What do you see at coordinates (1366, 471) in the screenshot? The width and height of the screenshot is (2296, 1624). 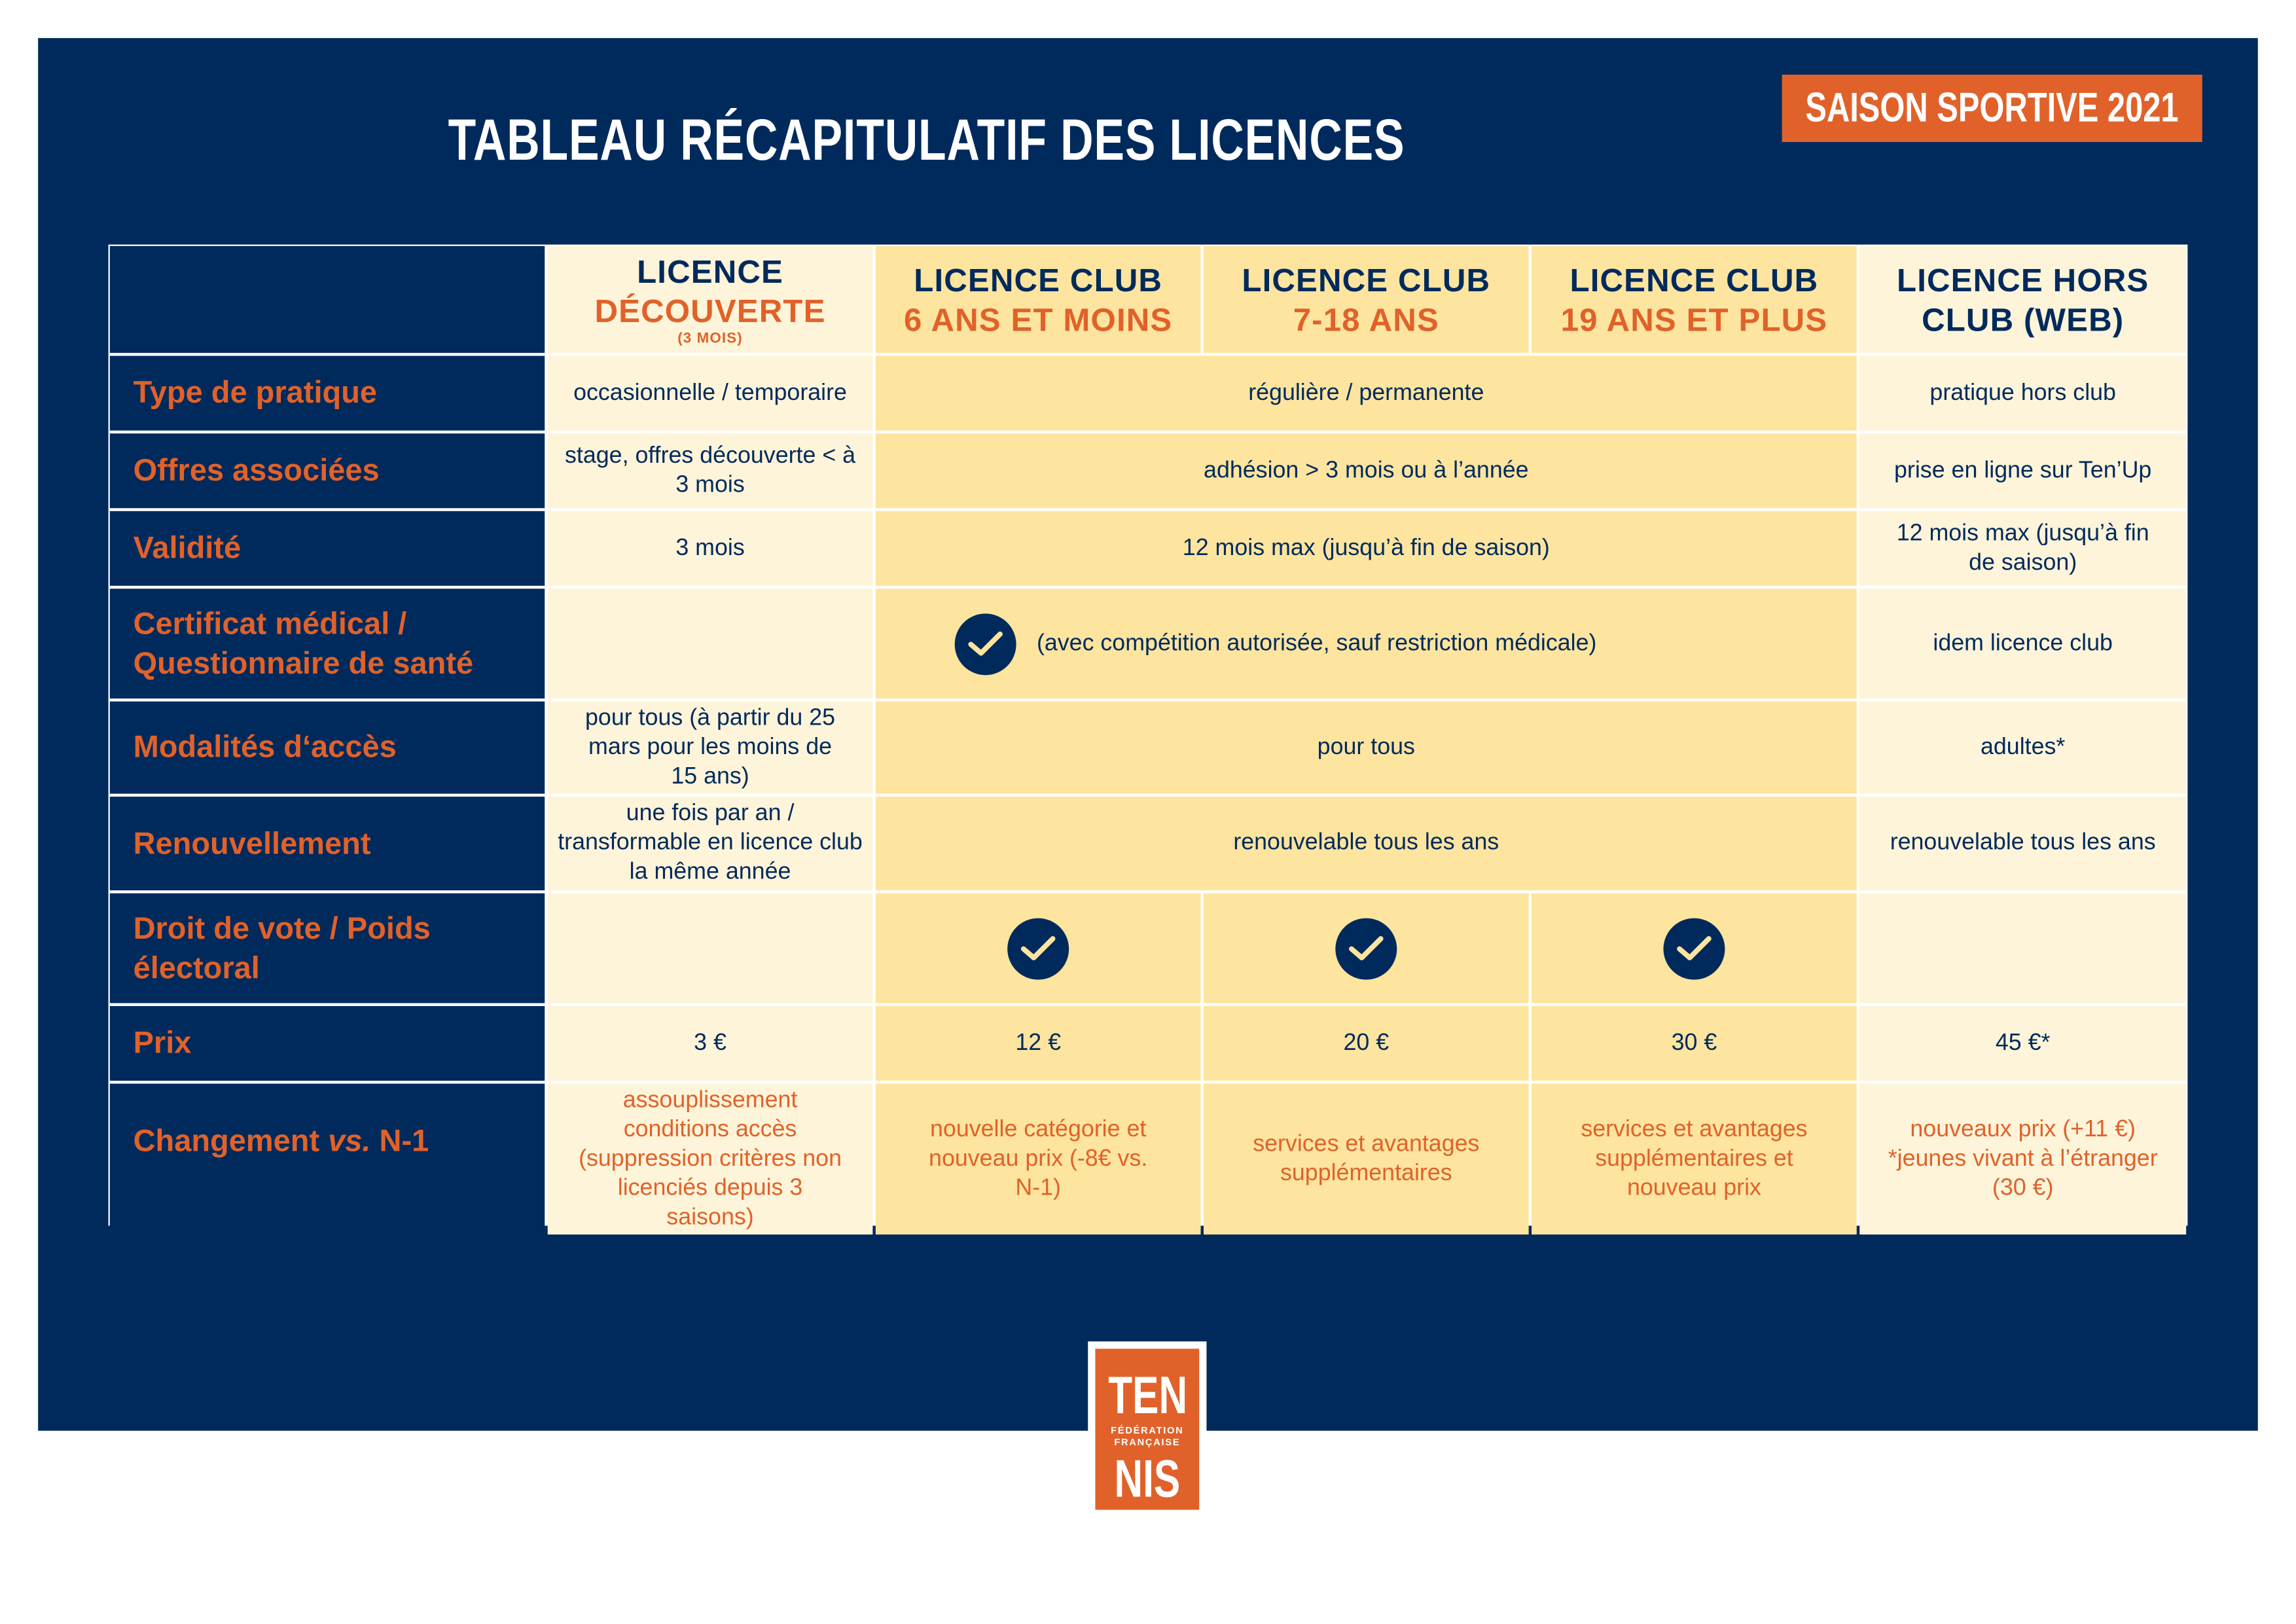 I see `cell: adhésion > 3 mois ou à l’année` at bounding box center [1366, 471].